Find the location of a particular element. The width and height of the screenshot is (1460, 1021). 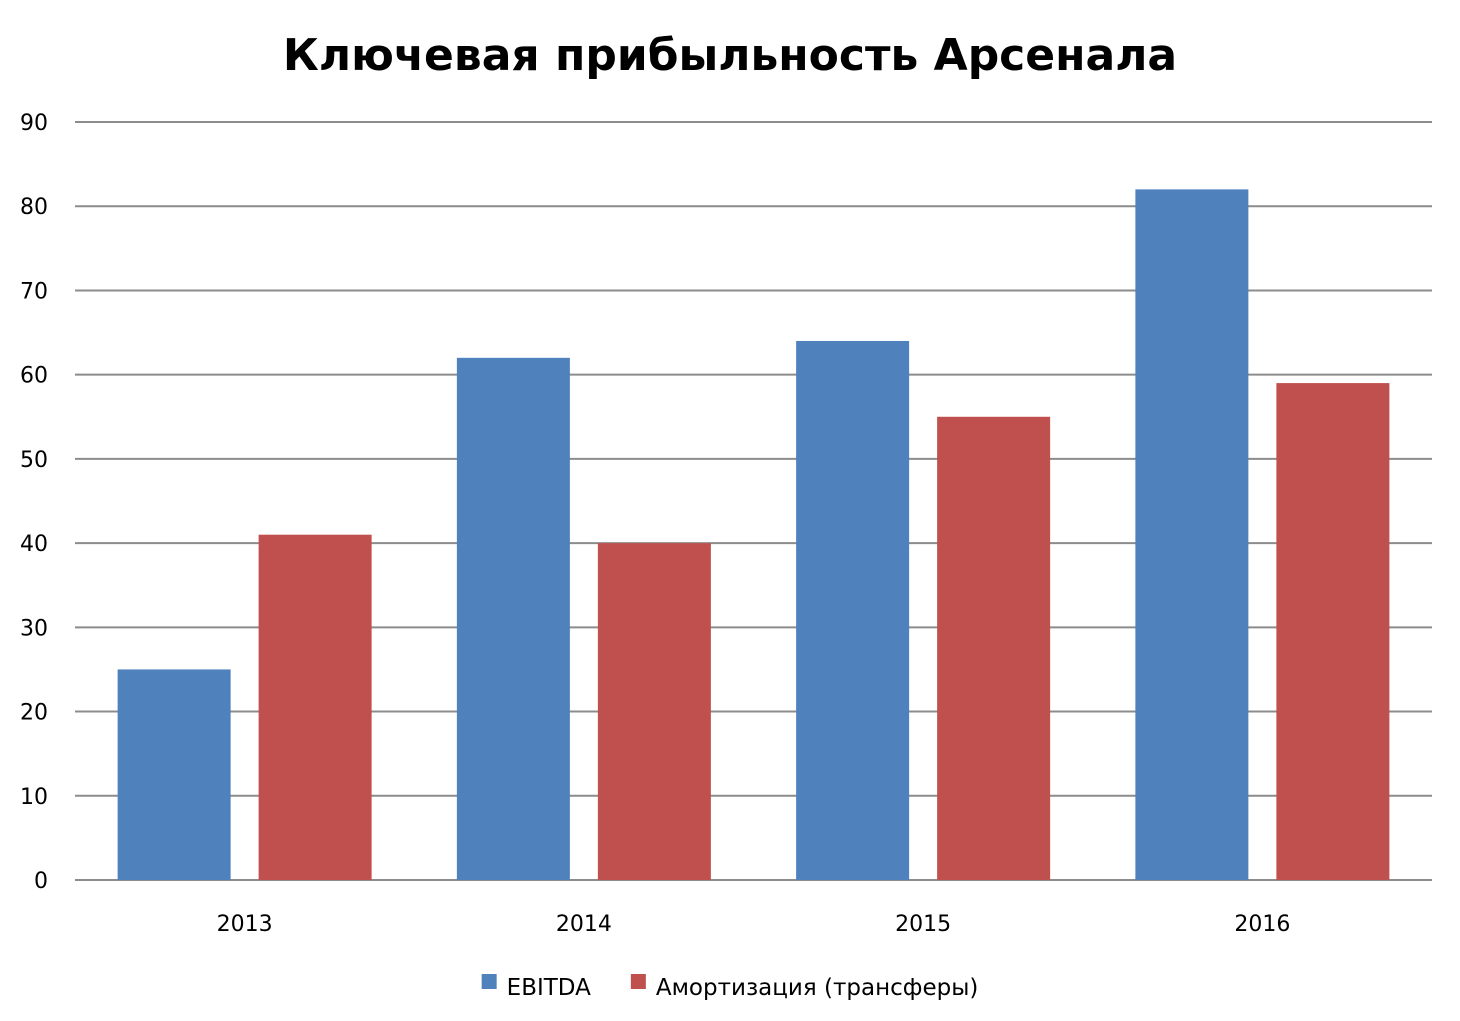

y-tick-label: 10 is located at coordinates (34, 797).